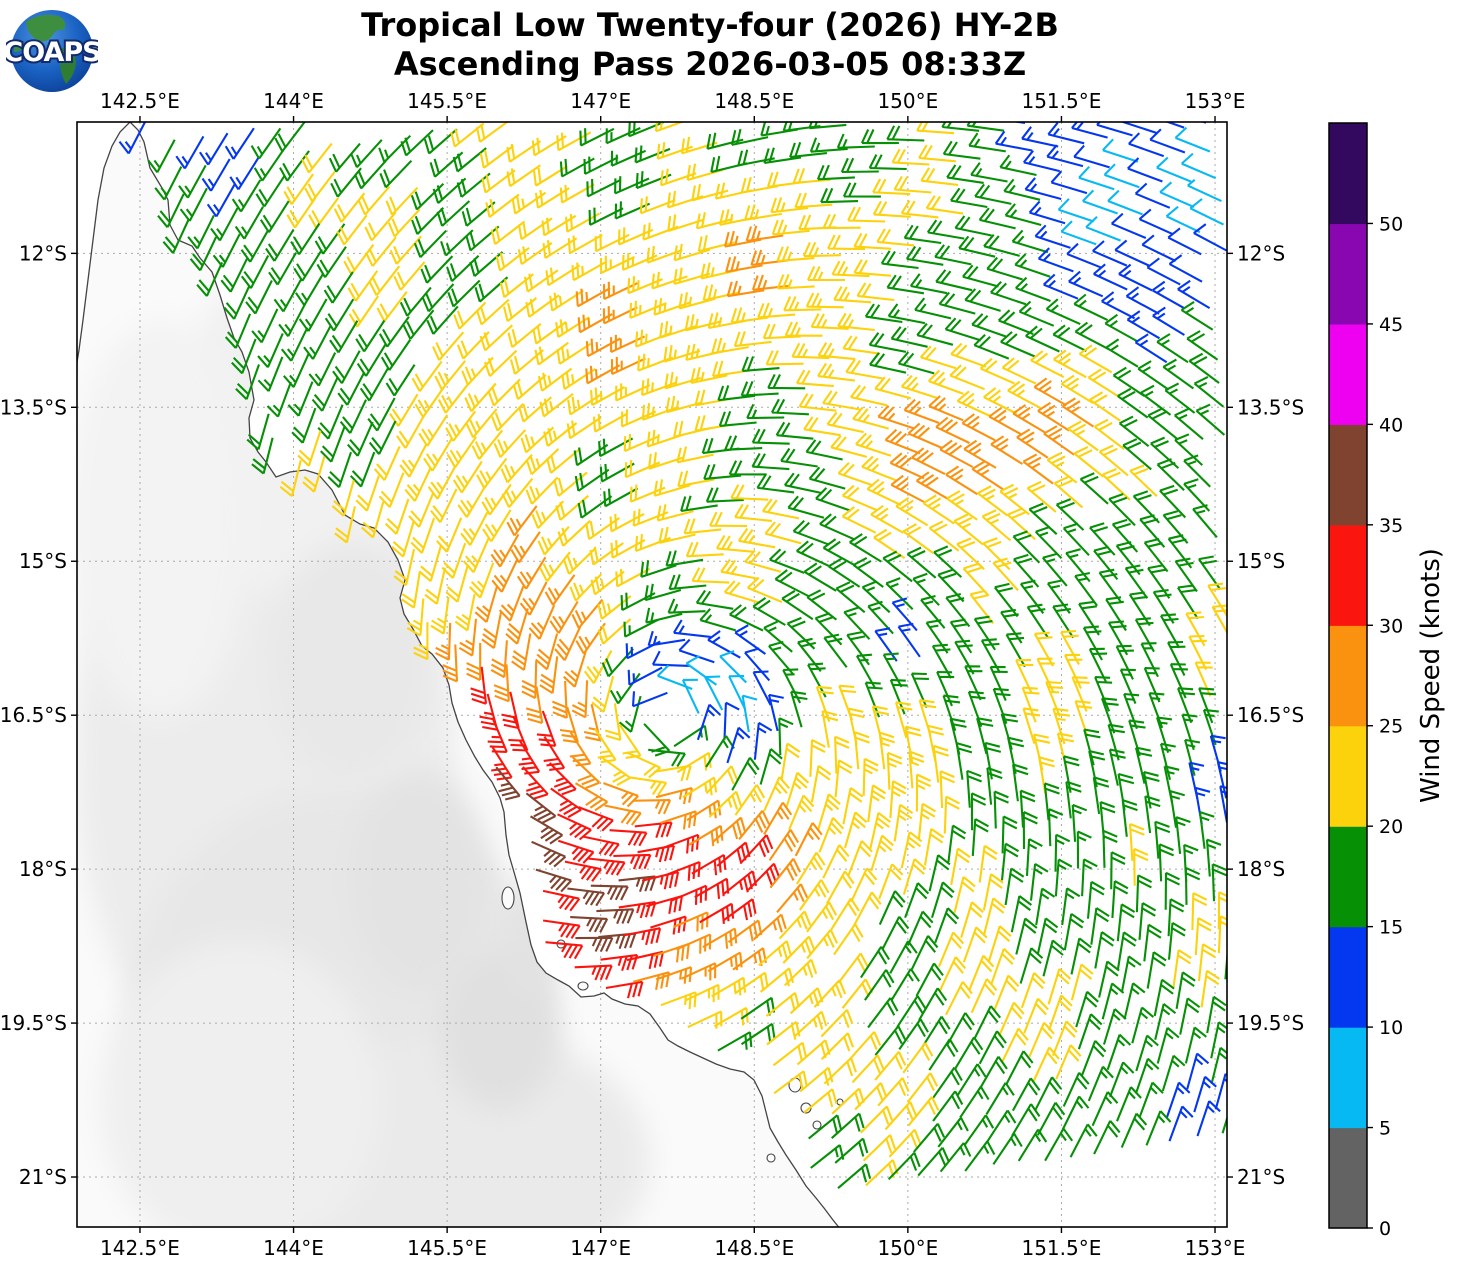 This screenshot has height=1264, width=1465. Describe the element at coordinates (1061, 1248) in the screenshot. I see `x-tick-label-bottom: 151.5°E` at that location.